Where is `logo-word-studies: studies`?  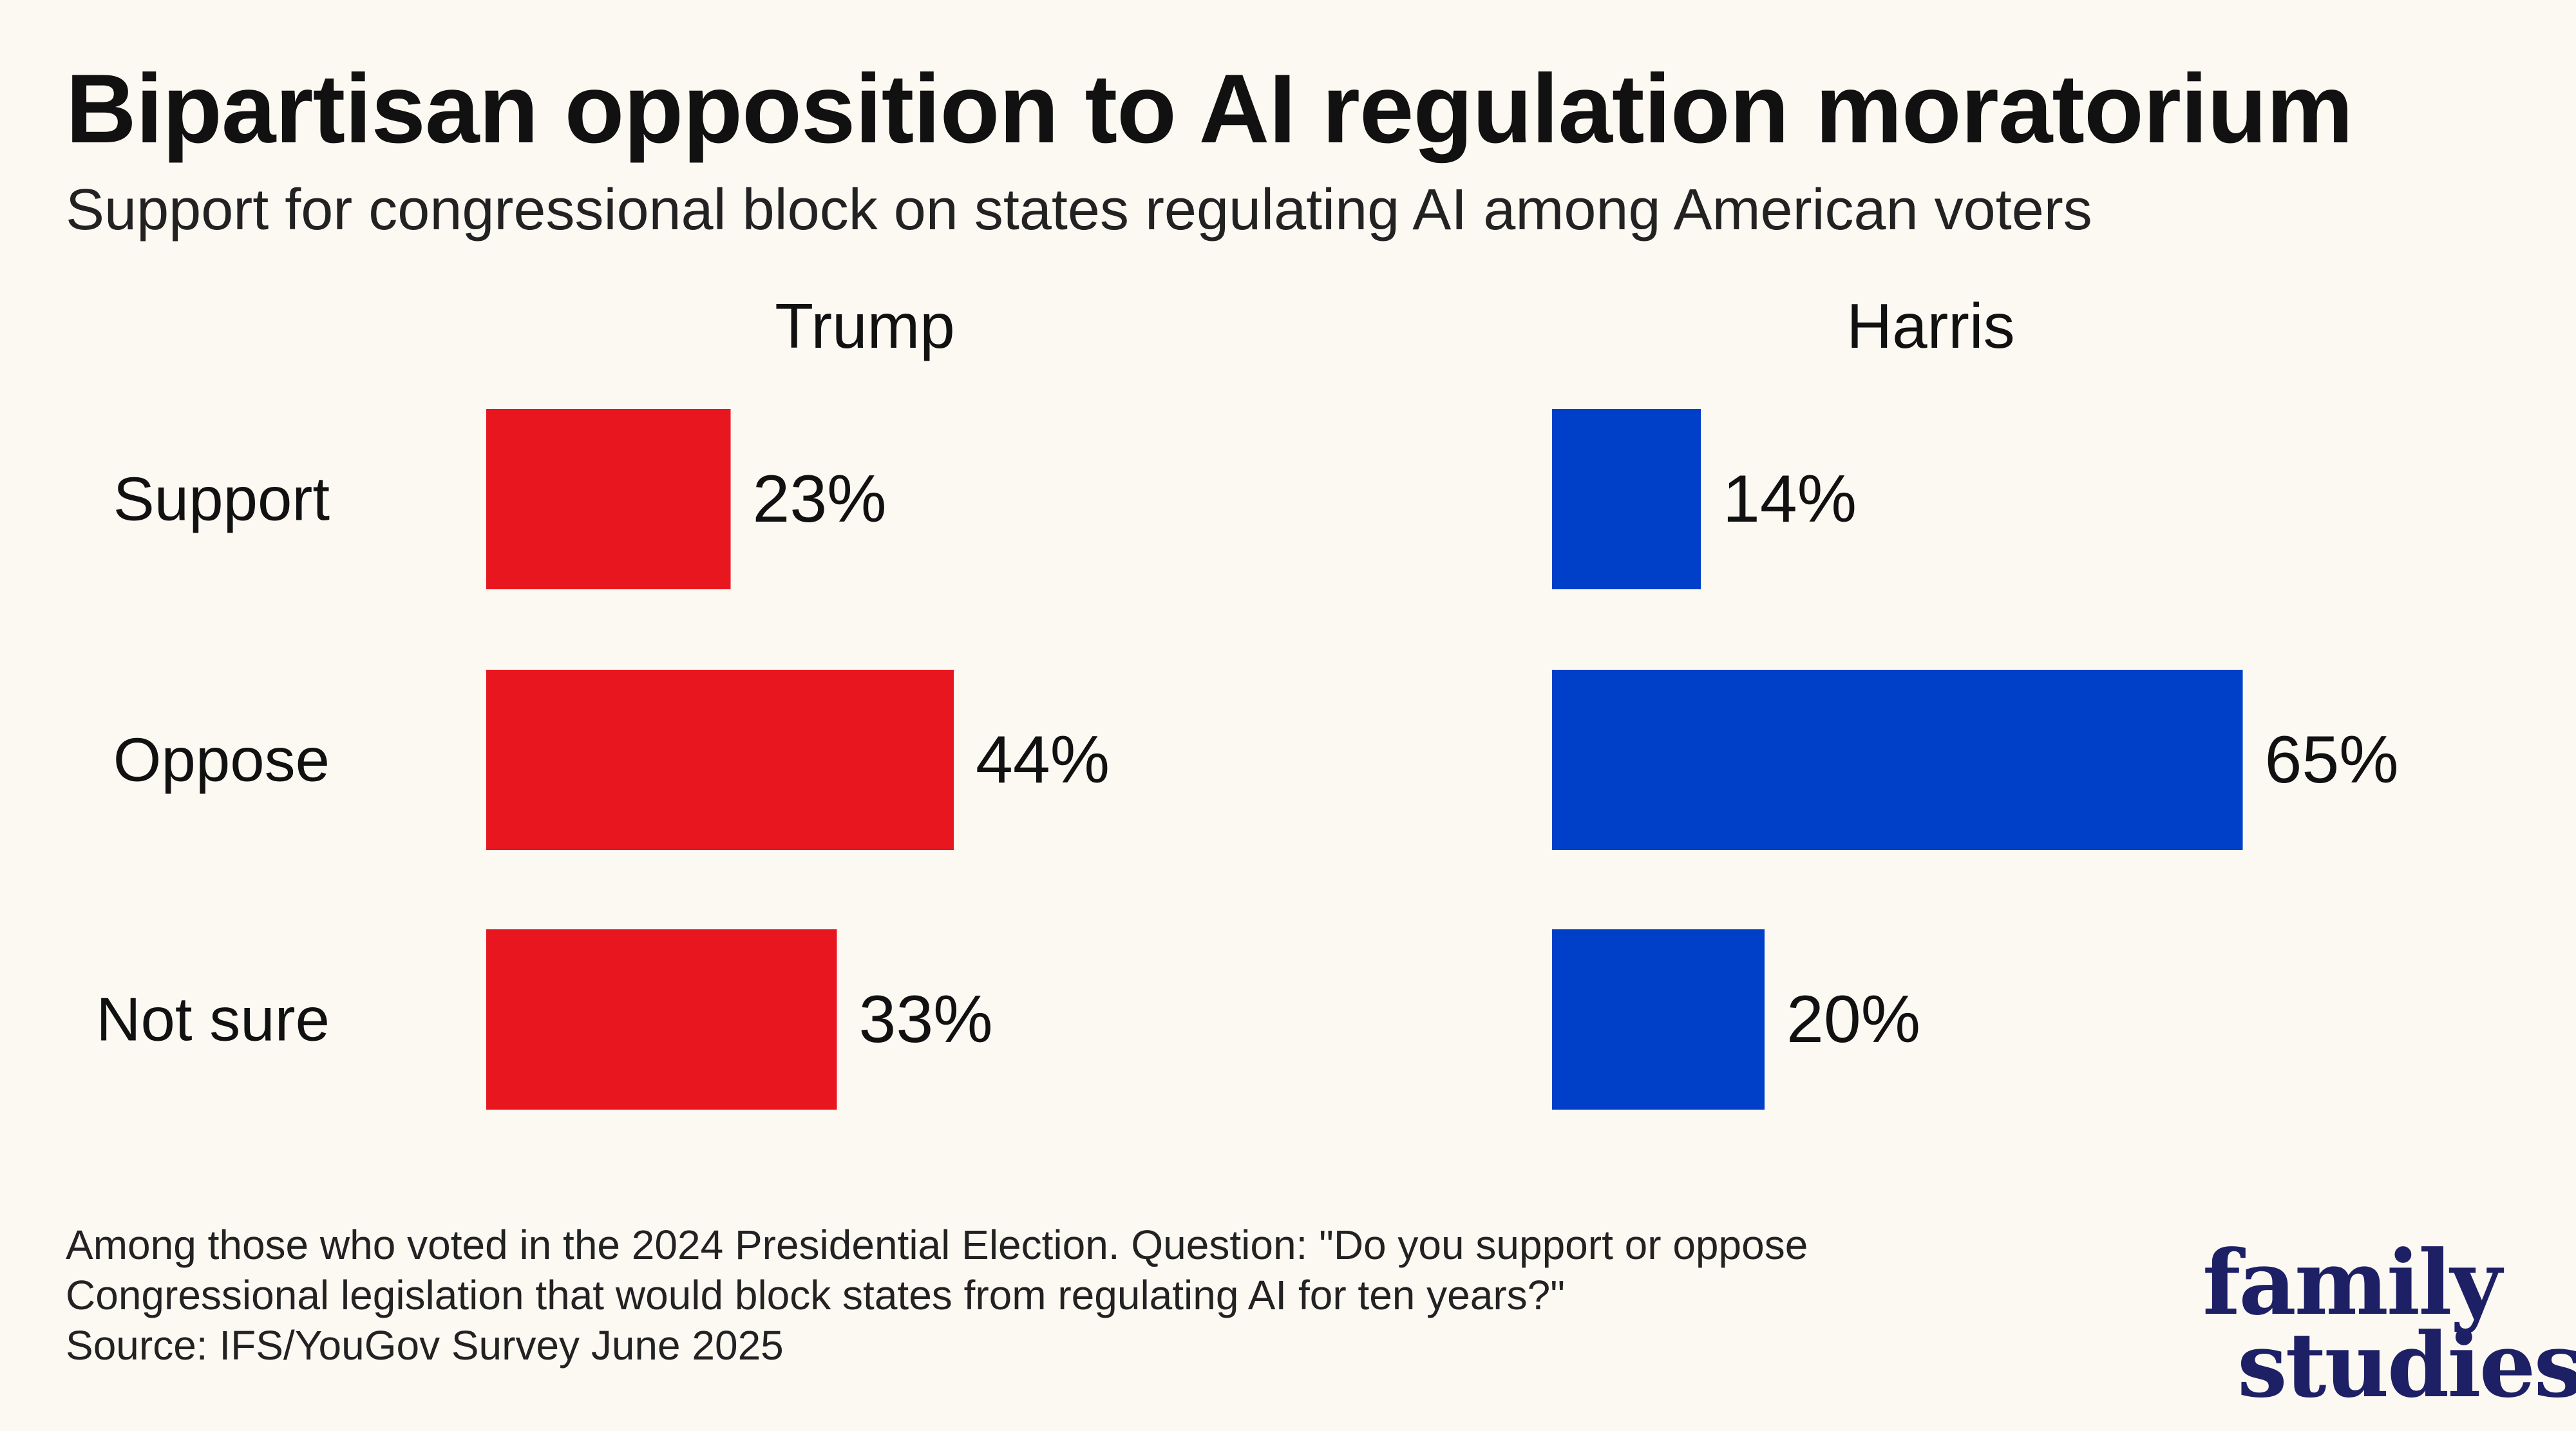 logo-word-studies: studies is located at coordinates (2406, 1365).